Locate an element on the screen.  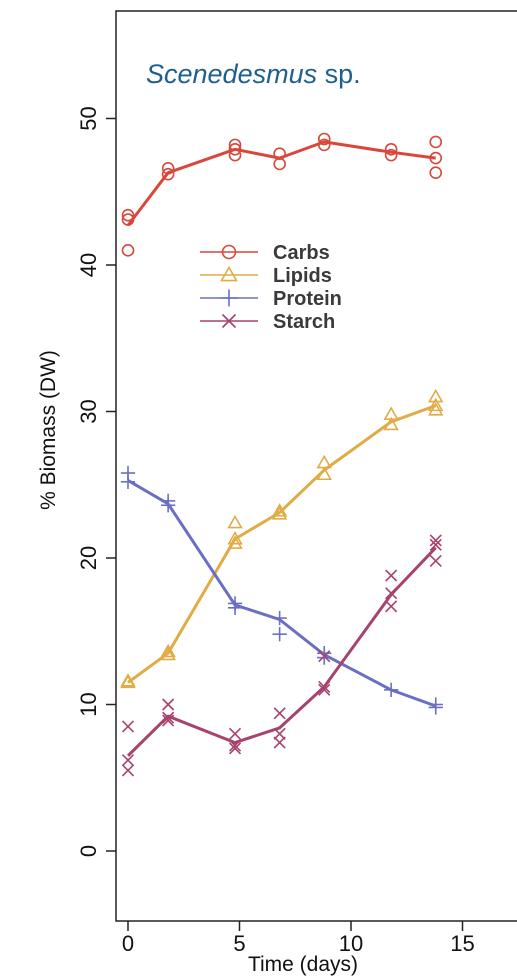
series-carbs is located at coordinates (282, 194).